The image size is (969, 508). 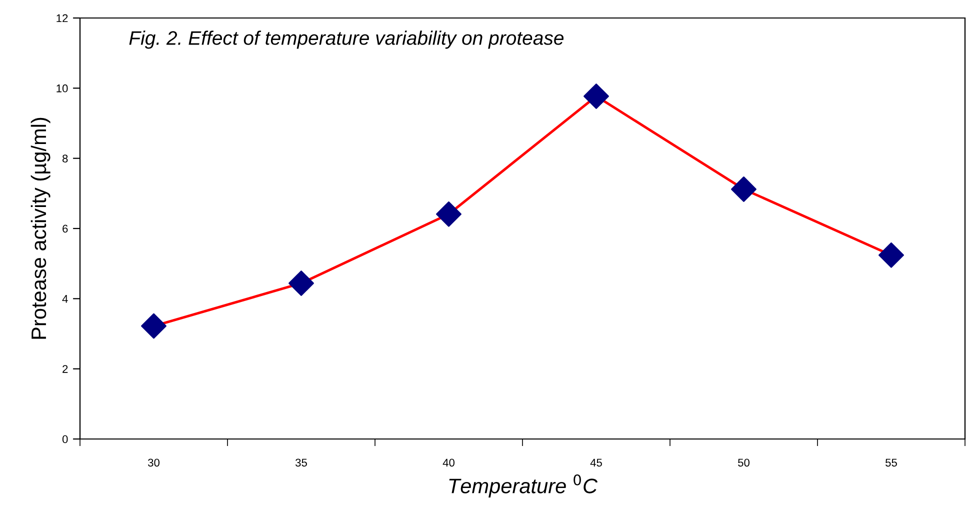 What do you see at coordinates (65, 369) in the screenshot?
I see `y-tick-label: 2` at bounding box center [65, 369].